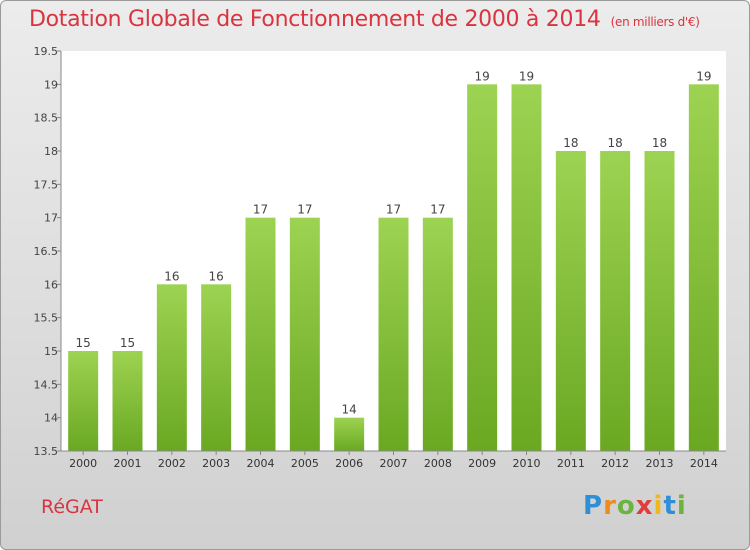 The width and height of the screenshot is (750, 550). Describe the element at coordinates (128, 463) in the screenshot. I see `x-tick-label: 2001` at that location.